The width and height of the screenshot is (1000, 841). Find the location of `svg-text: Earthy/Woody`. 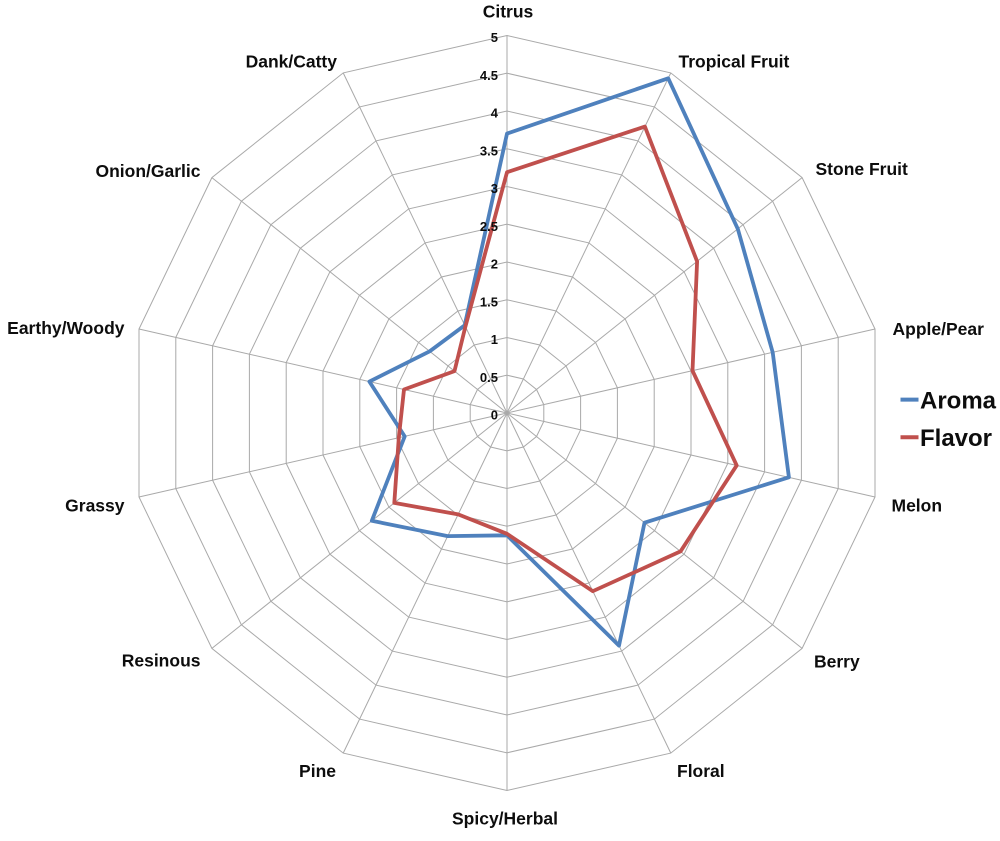

svg-text: Earthy/Woody is located at coordinates (66, 328).